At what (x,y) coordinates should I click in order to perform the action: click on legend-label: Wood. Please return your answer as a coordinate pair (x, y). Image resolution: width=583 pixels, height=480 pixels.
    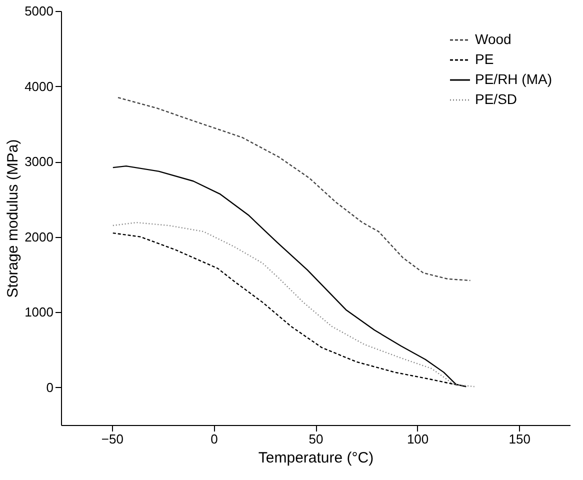
    Looking at the image, I should click on (493, 39).